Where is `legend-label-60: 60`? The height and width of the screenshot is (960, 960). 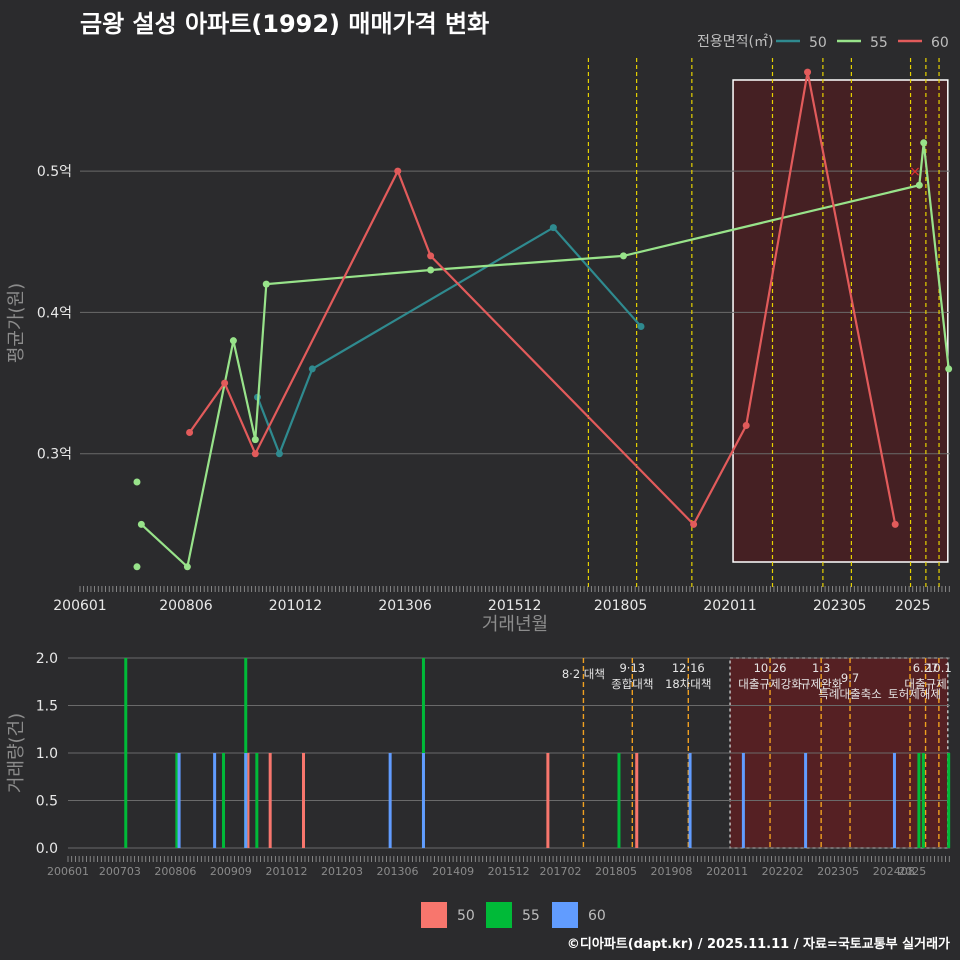
legend-label-60: 60 is located at coordinates (597, 916).